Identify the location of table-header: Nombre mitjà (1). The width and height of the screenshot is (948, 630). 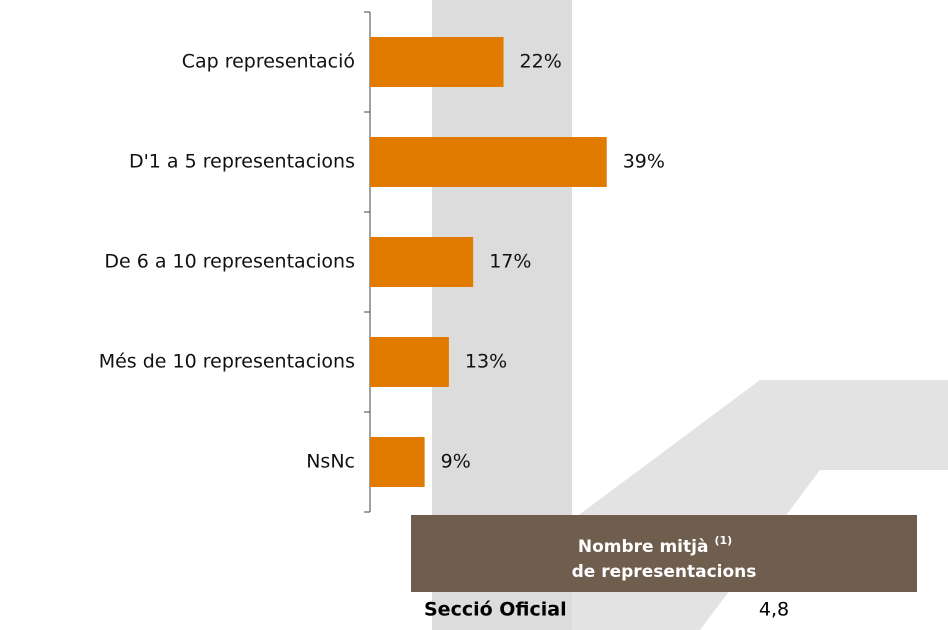
(655, 545).